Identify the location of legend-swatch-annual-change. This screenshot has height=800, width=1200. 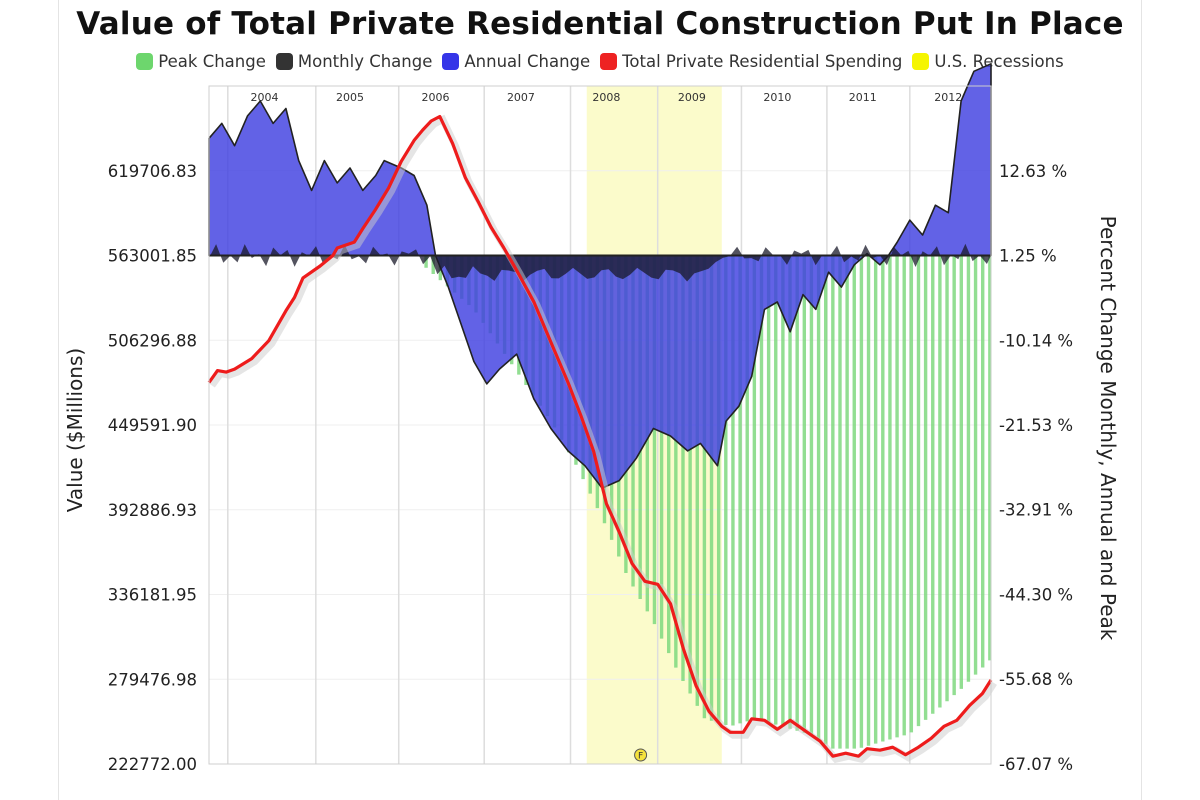
(451, 61).